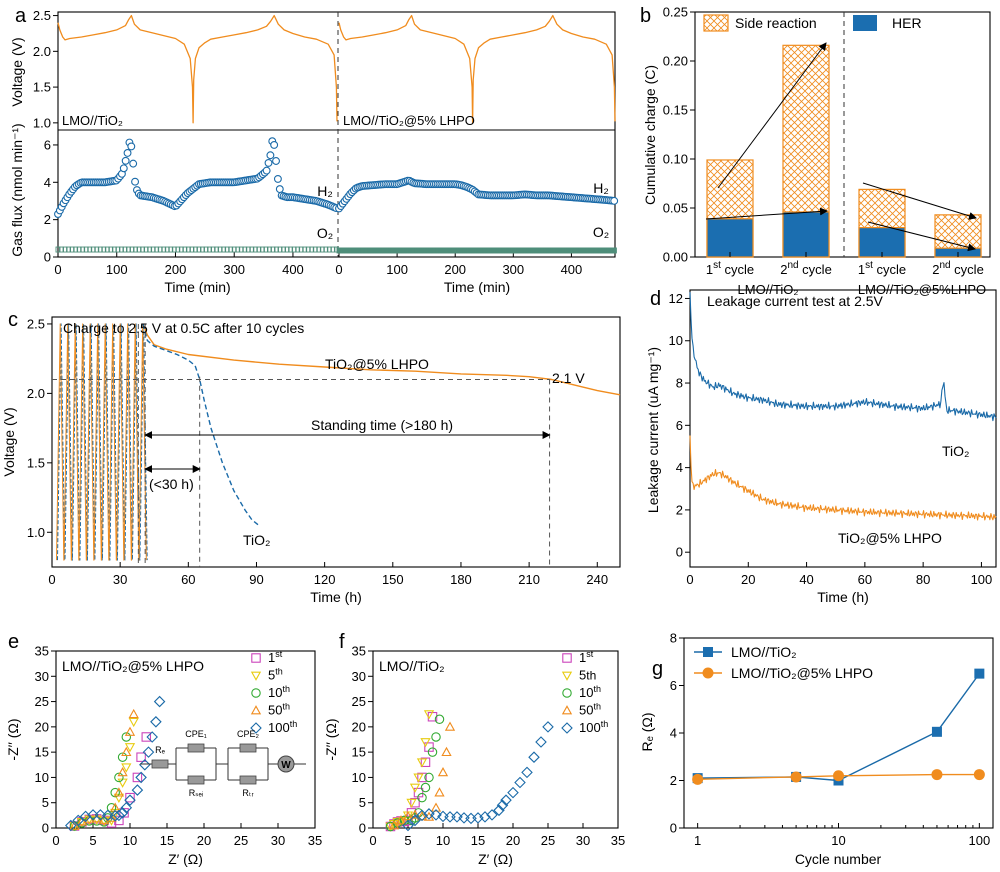 This screenshot has width=1000, height=872. What do you see at coordinates (331, 739) in the screenshot?
I see `f-ylabel: -Z′′ (Ω)` at bounding box center [331, 739].